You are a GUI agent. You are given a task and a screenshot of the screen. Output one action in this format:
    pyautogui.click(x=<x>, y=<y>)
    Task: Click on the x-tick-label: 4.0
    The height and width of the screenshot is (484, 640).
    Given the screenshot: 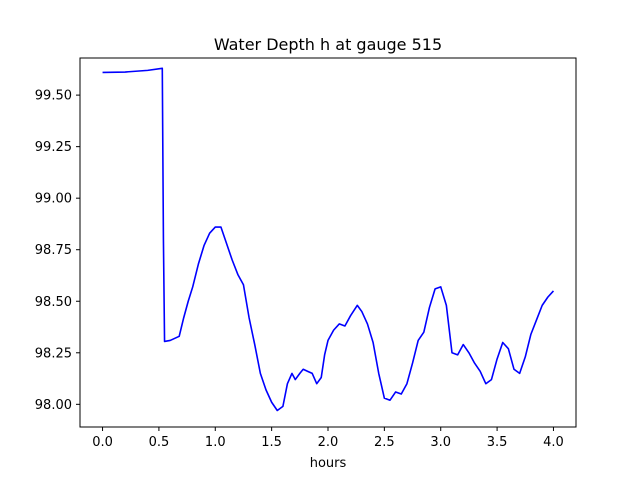 What is the action you would take?
    pyautogui.click(x=553, y=442)
    